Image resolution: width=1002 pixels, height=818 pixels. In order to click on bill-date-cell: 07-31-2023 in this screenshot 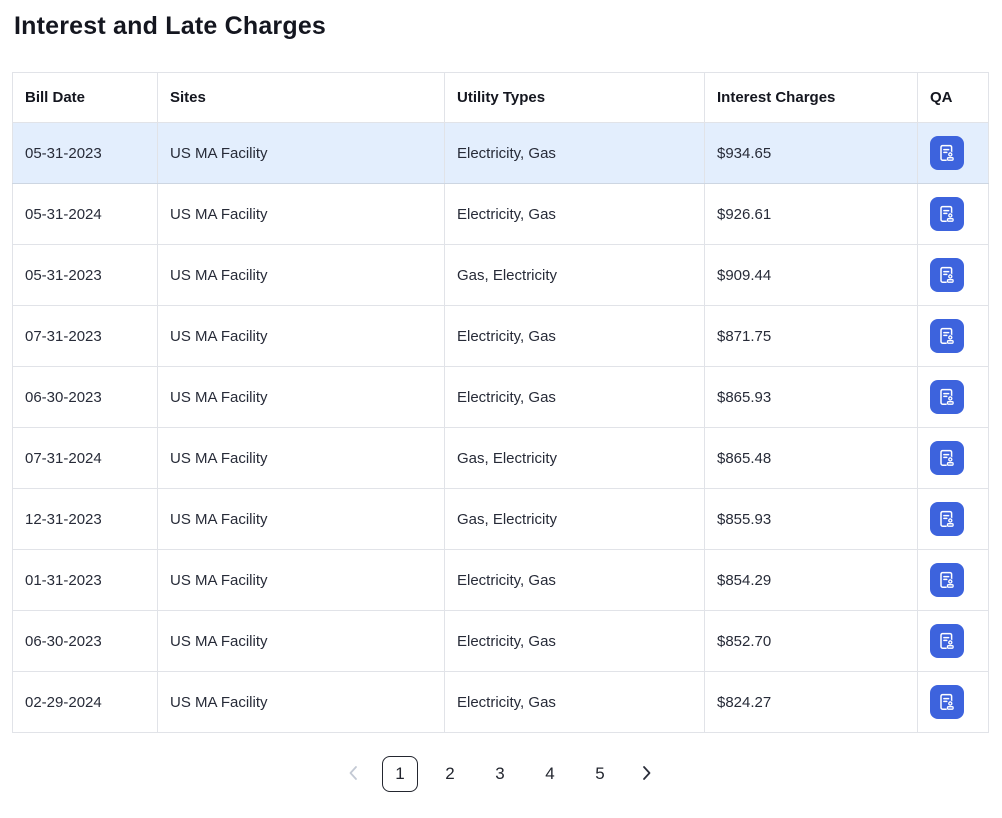, I will do `click(85, 336)`.